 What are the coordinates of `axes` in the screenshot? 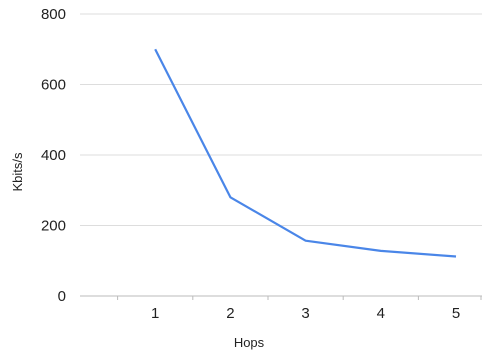 It's located at (281, 297).